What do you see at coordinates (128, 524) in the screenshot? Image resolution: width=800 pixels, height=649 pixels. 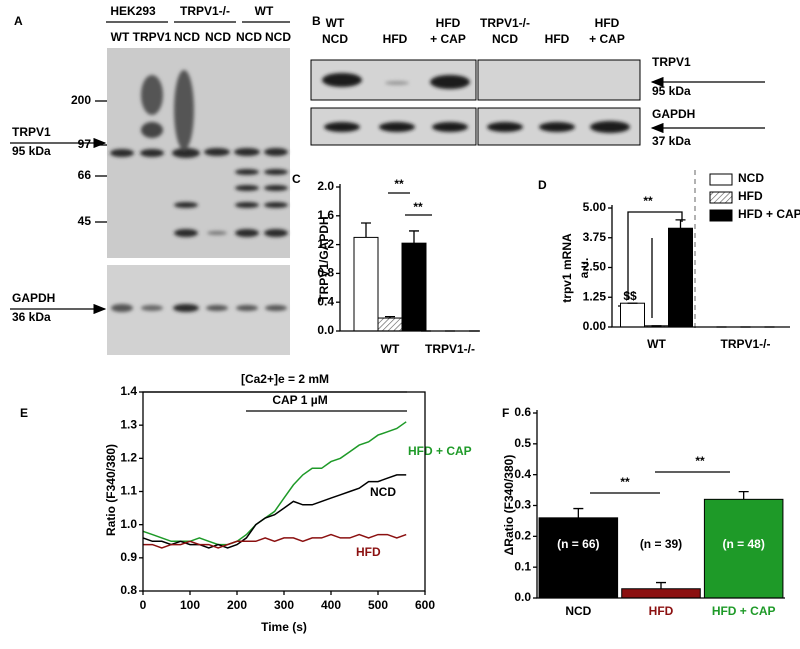 I see `y-tick-label: 1.0` at bounding box center [128, 524].